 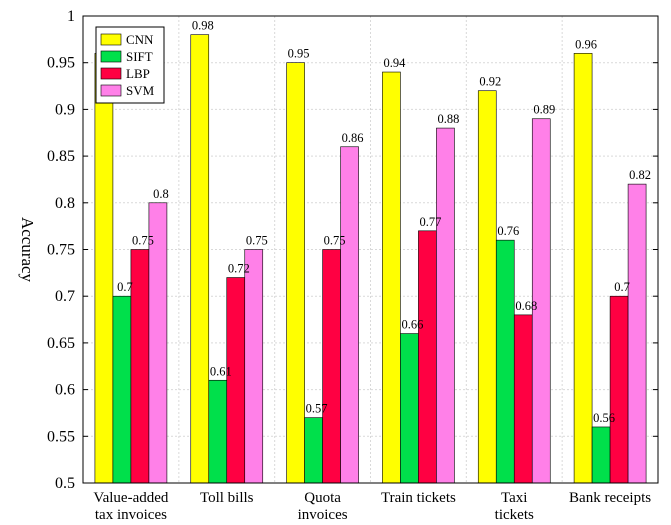 I want to click on data-label: 0.86, so click(x=353, y=138).